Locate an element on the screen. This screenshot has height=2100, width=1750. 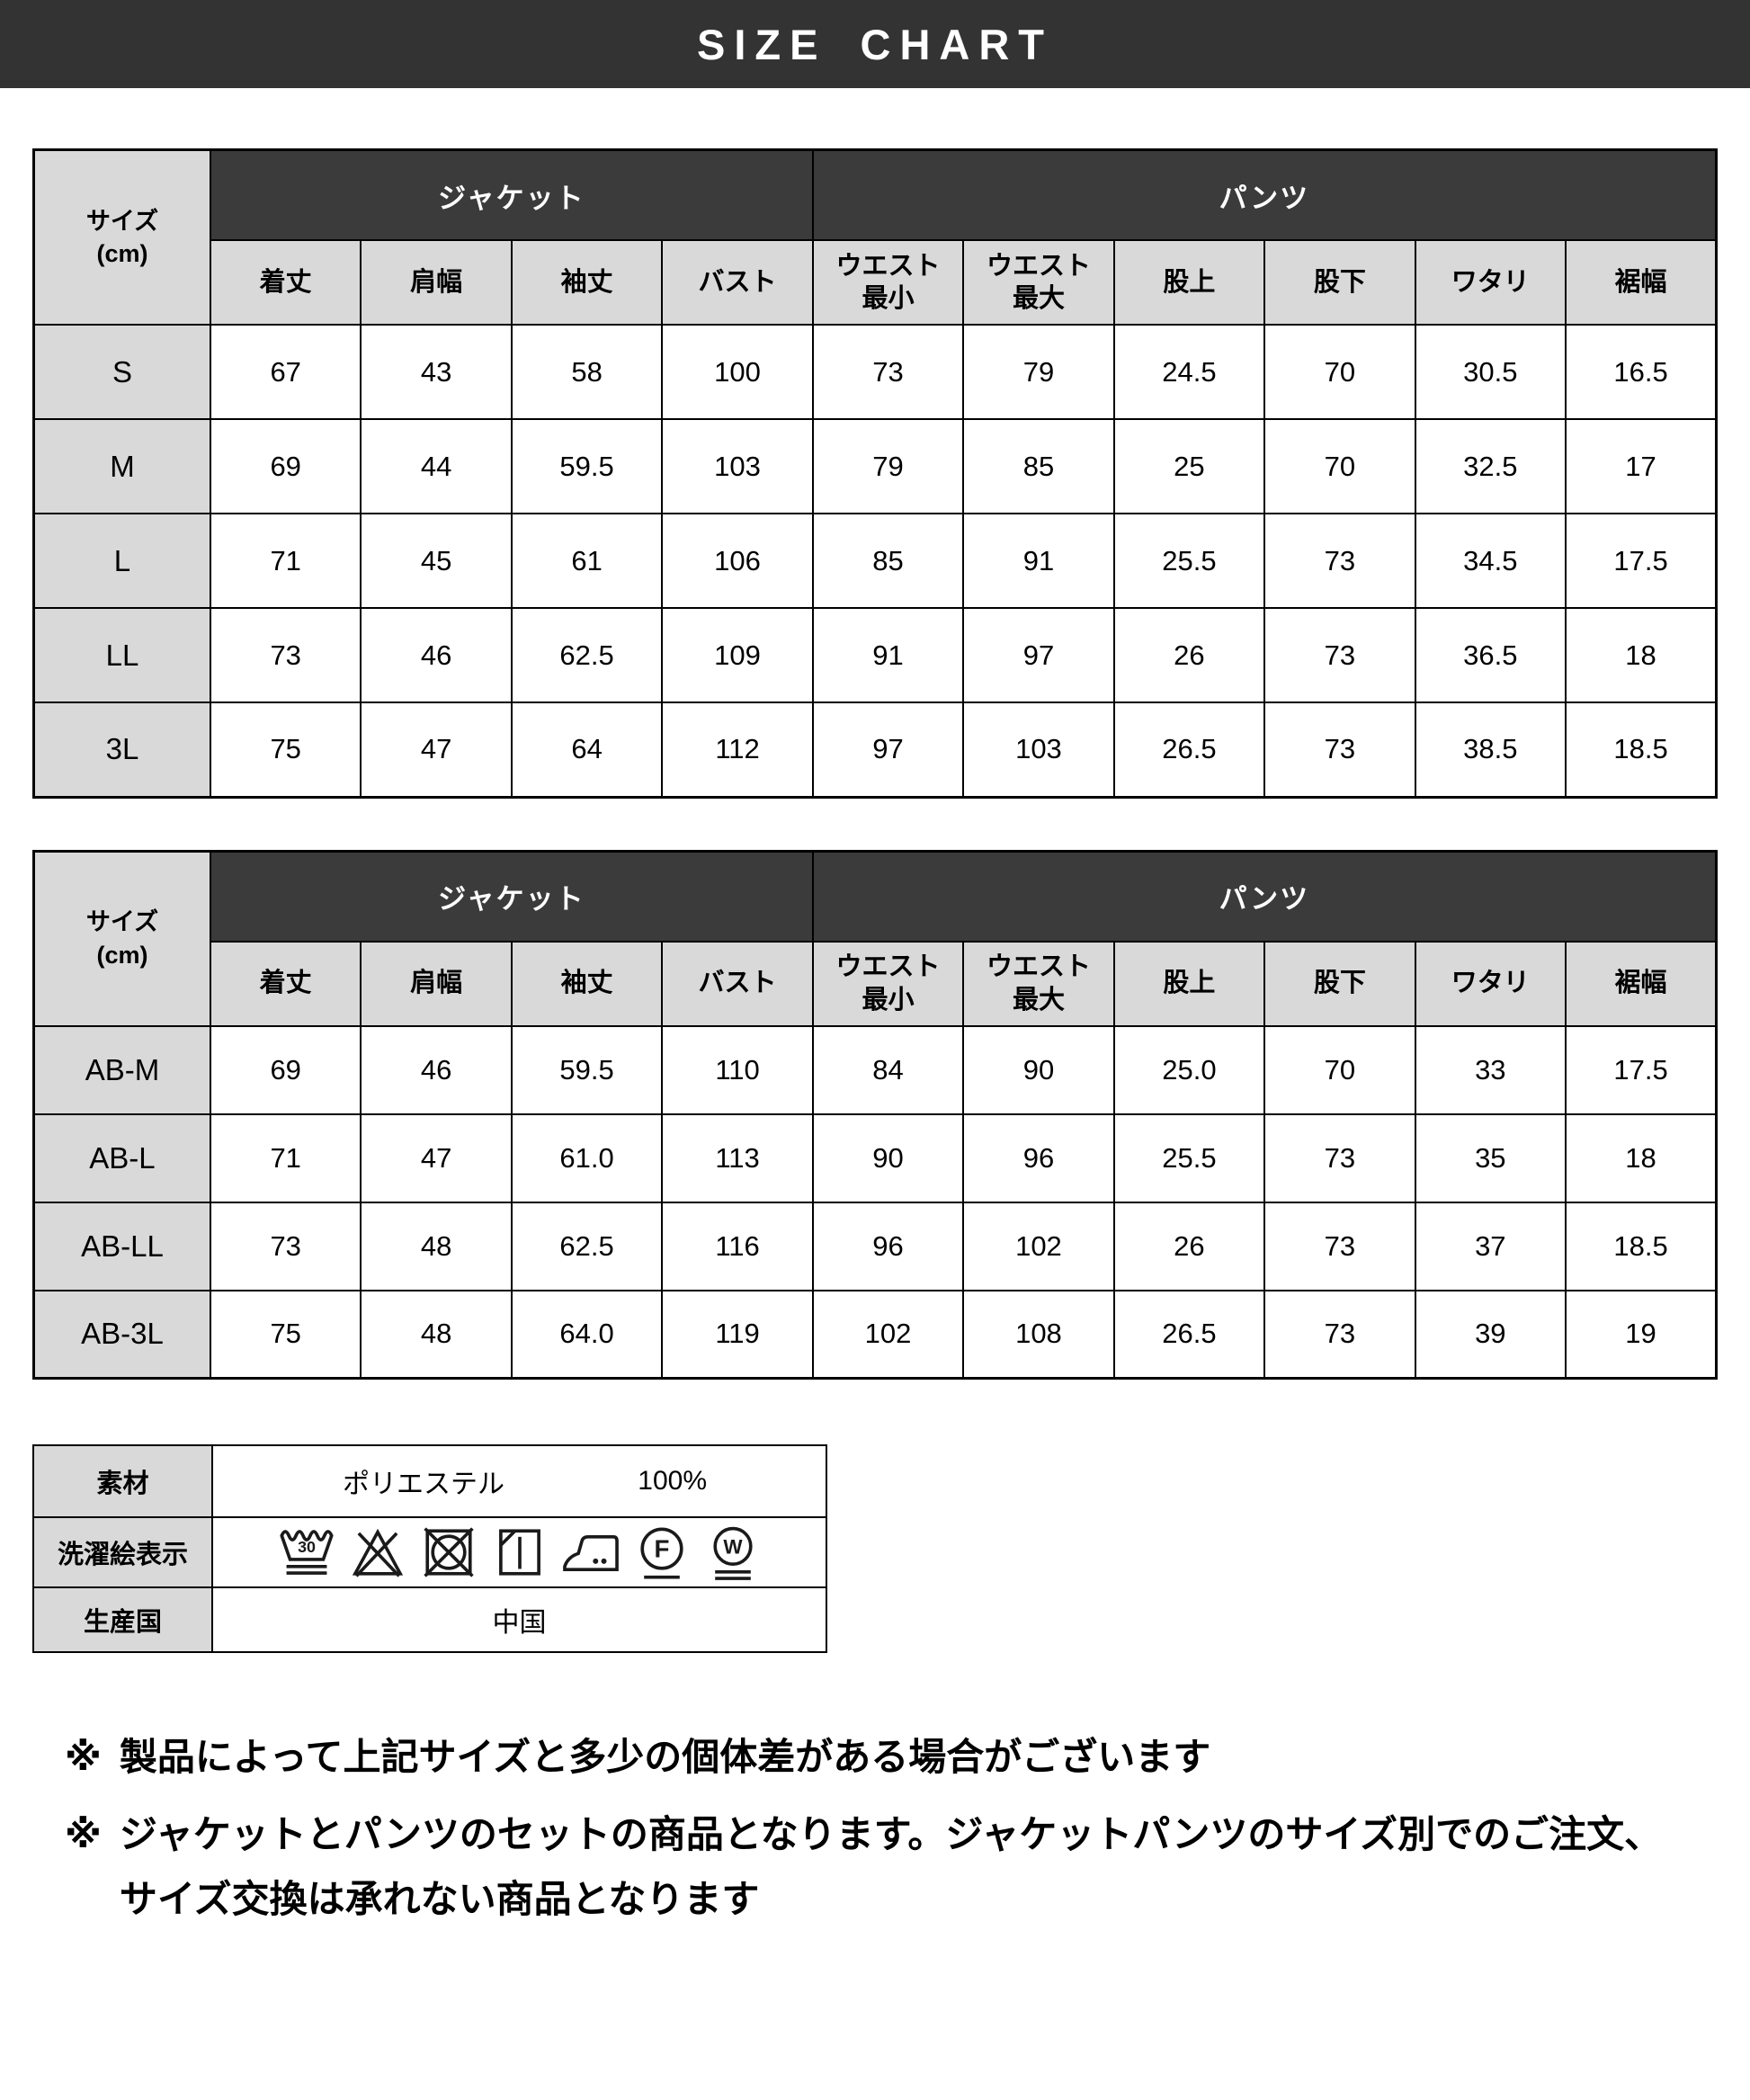
size-column-header: サイズ (cm) is located at coordinates (121, 237).